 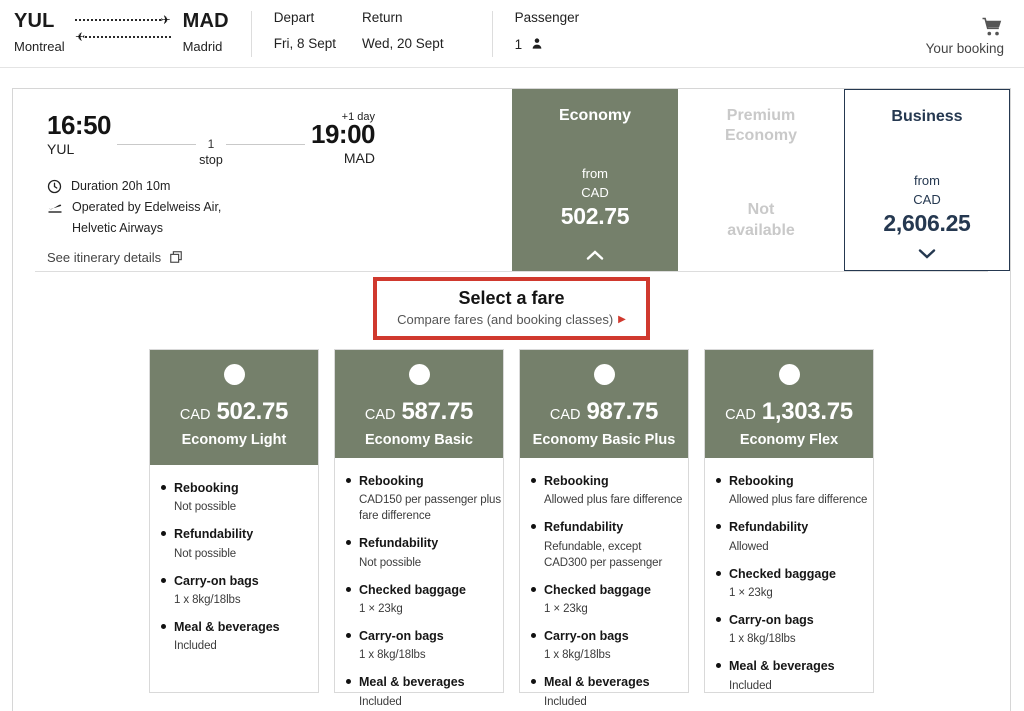 I want to click on open-details-icon, so click(x=176, y=257).